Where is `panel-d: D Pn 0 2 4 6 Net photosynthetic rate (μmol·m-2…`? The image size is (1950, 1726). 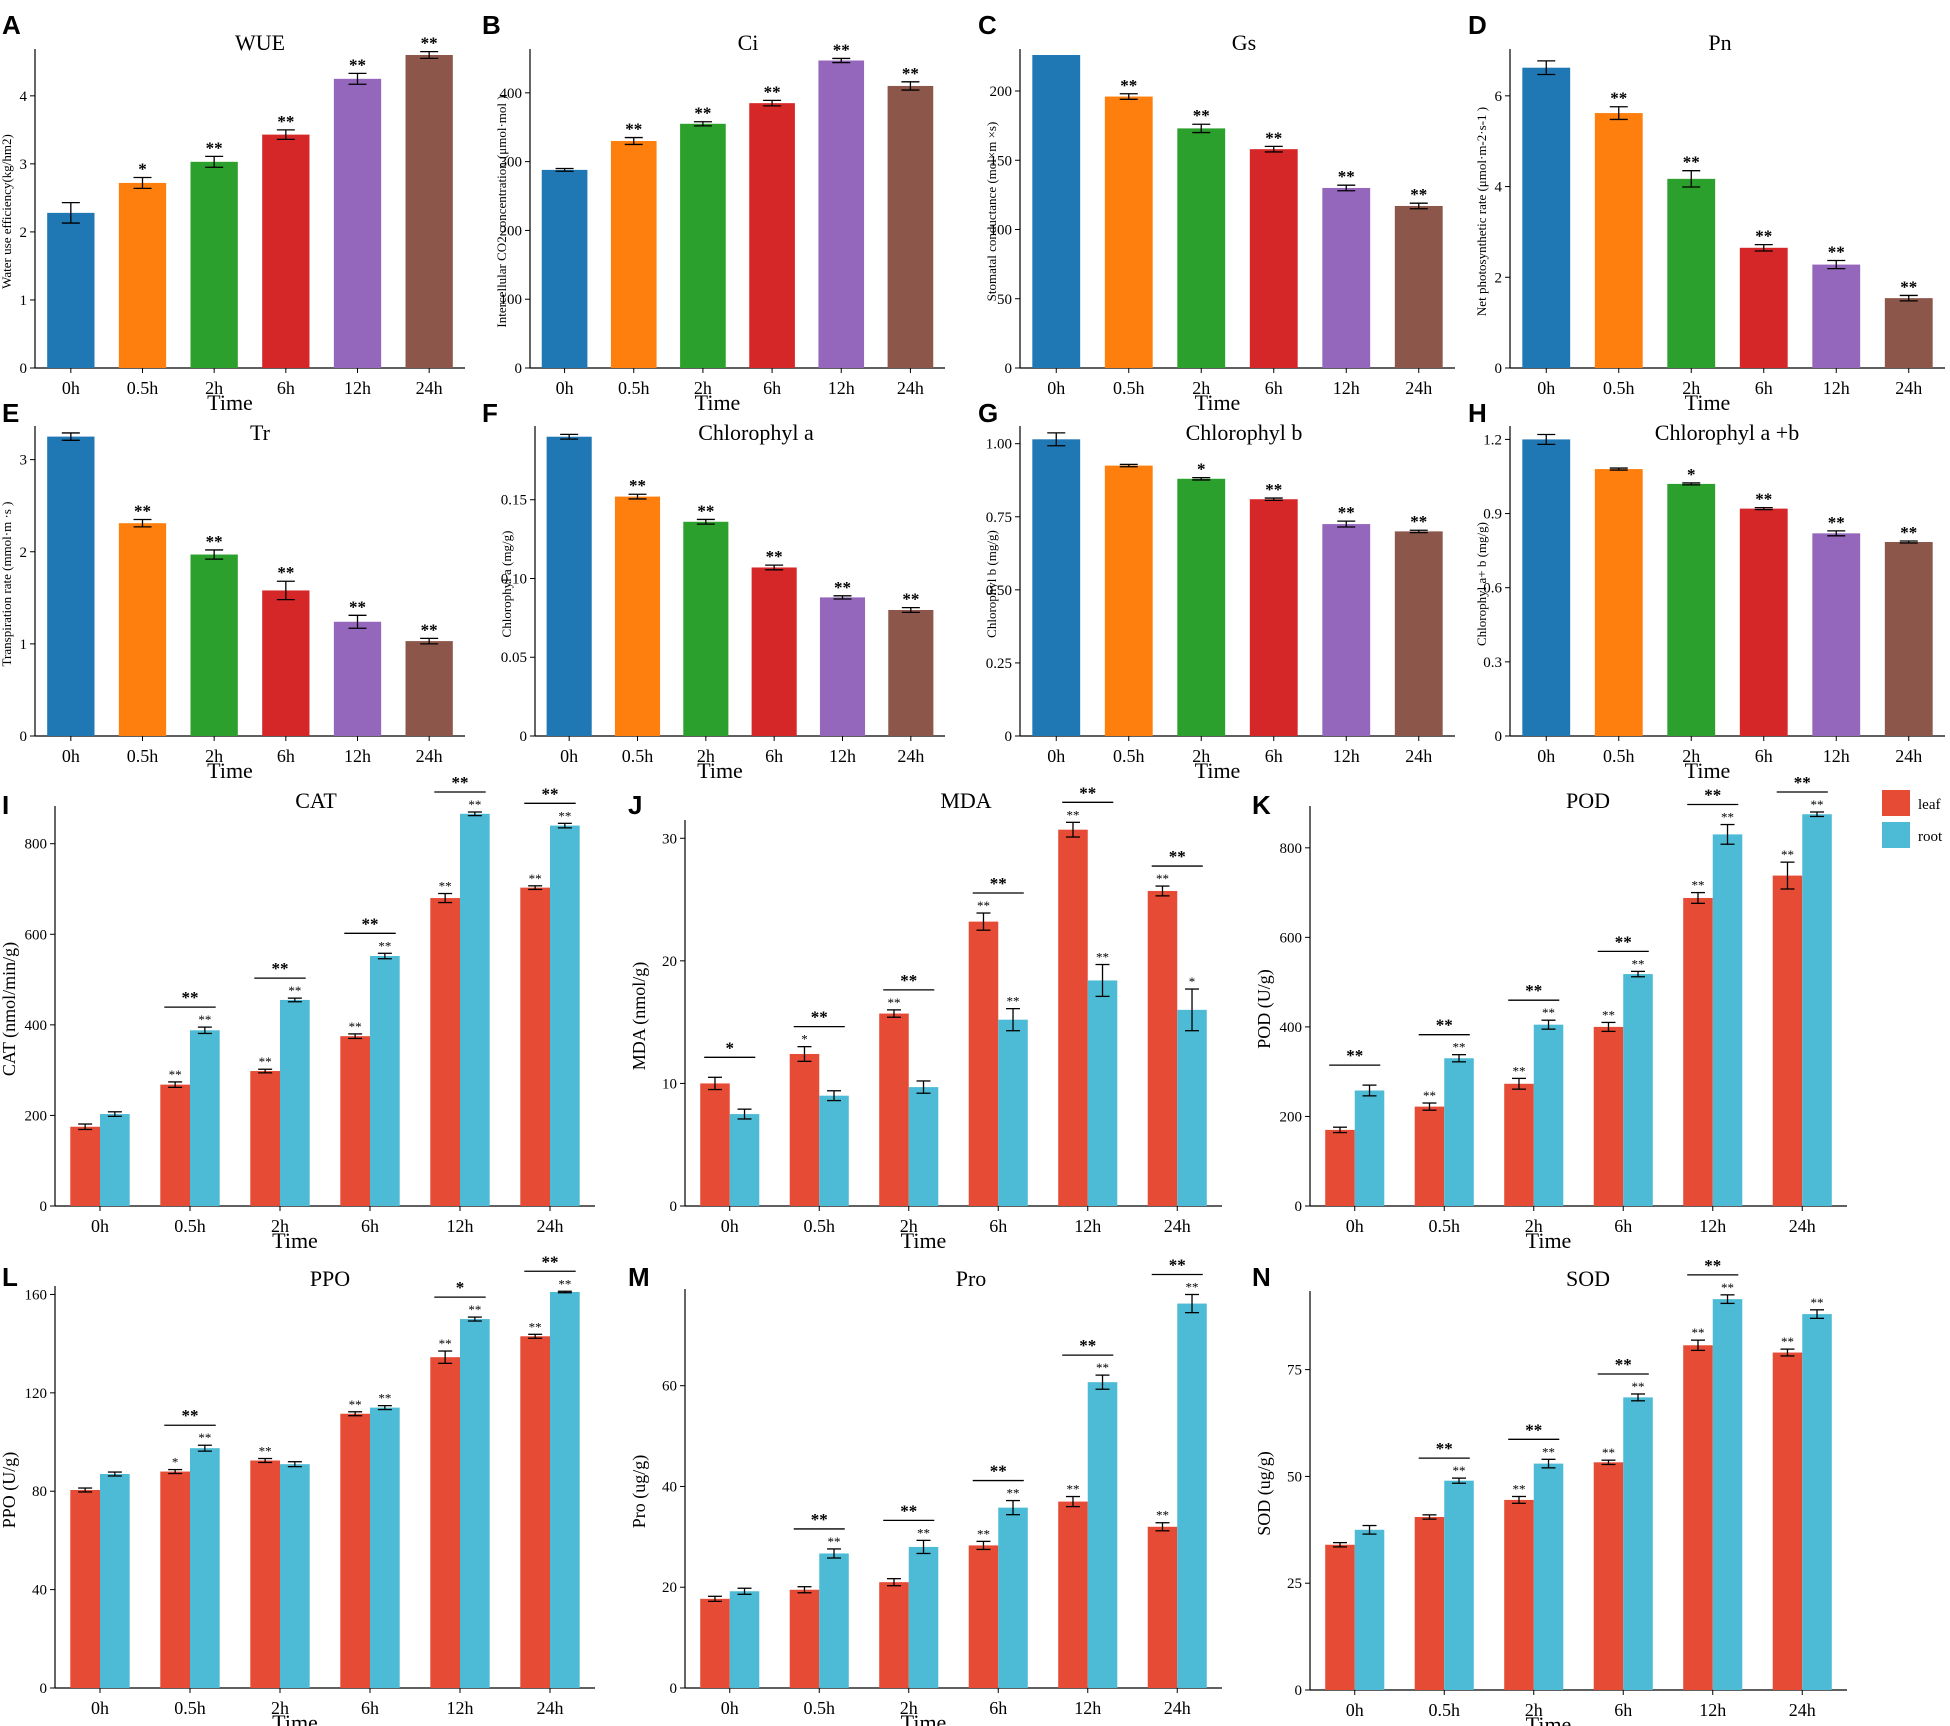
panel-d: D Pn 0 2 4 6 Net photosynthetic rate (μmol·m-2… is located at coordinates (1706, 212).